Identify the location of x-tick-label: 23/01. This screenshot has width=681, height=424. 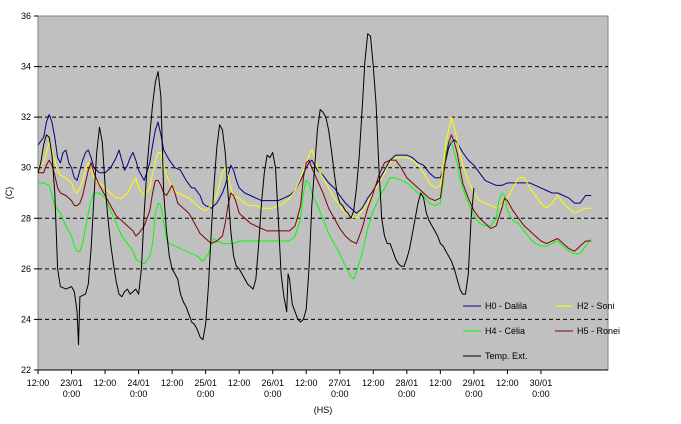
(71, 383).